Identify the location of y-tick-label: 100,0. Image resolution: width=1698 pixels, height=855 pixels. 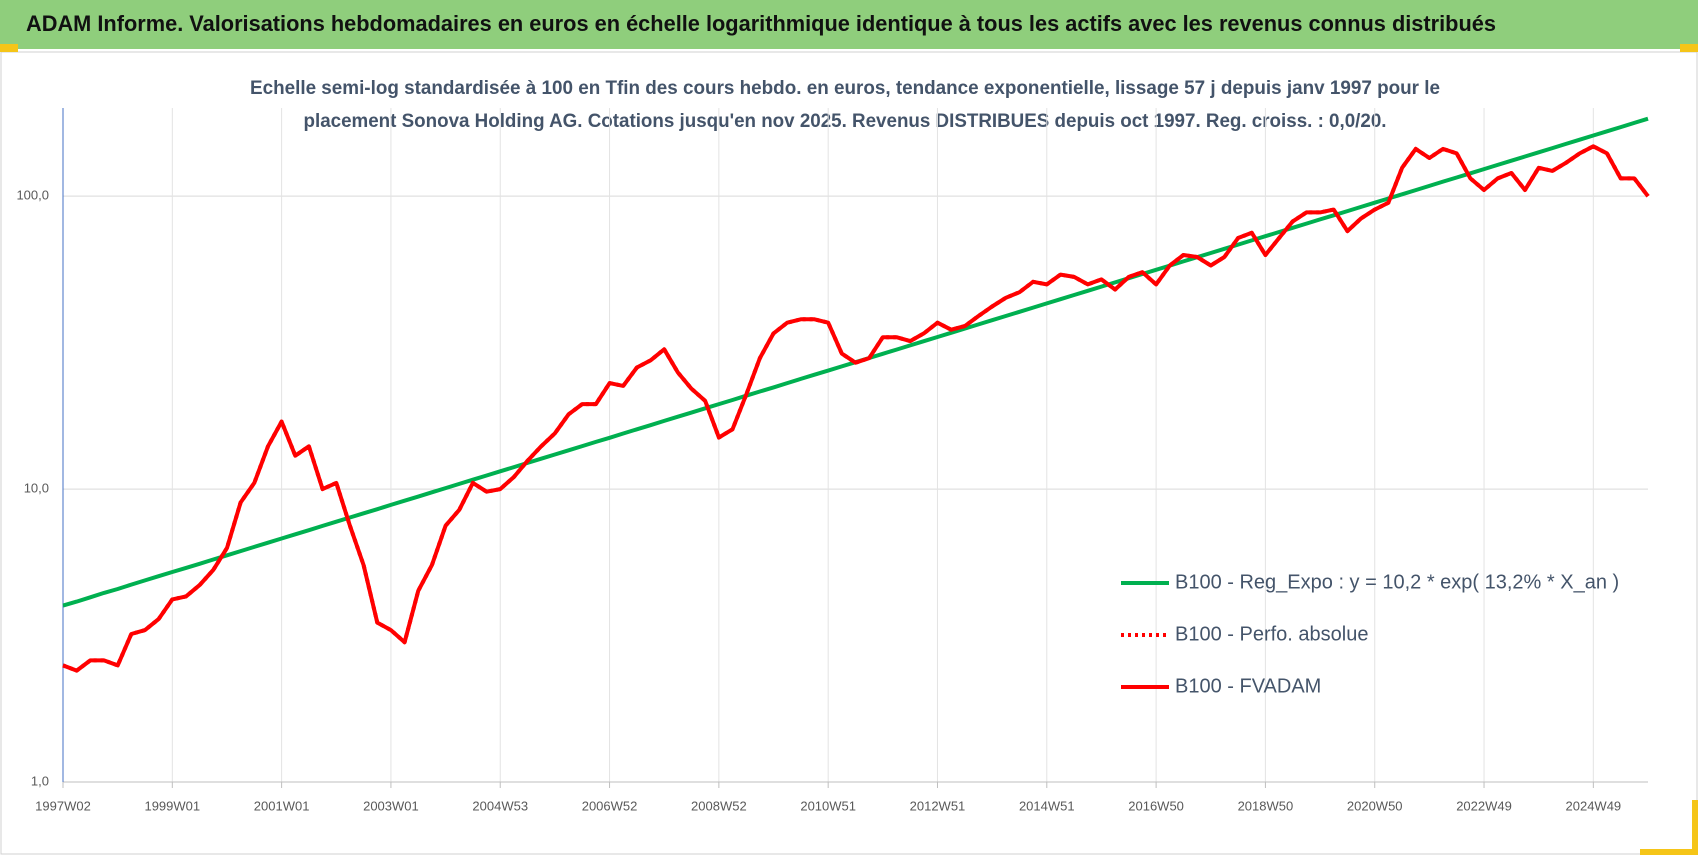
(32, 195).